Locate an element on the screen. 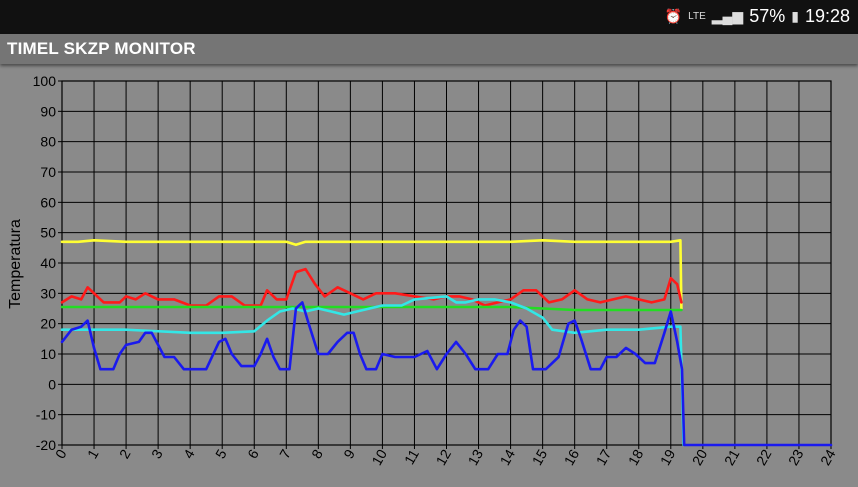  x-tick-label: 18 is located at coordinates (636, 457).